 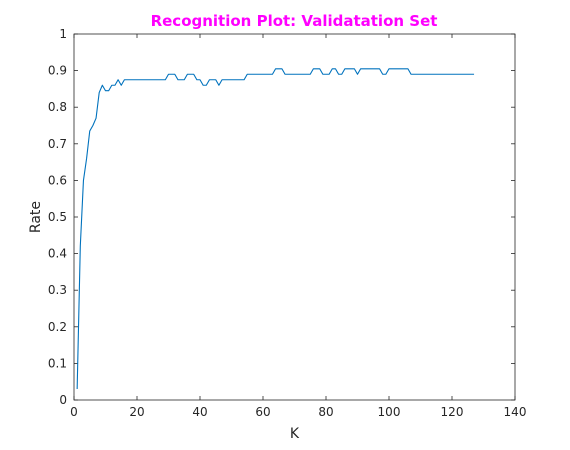 I want to click on chart-title: Recognition Plot: Validatation Set, so click(x=294, y=21).